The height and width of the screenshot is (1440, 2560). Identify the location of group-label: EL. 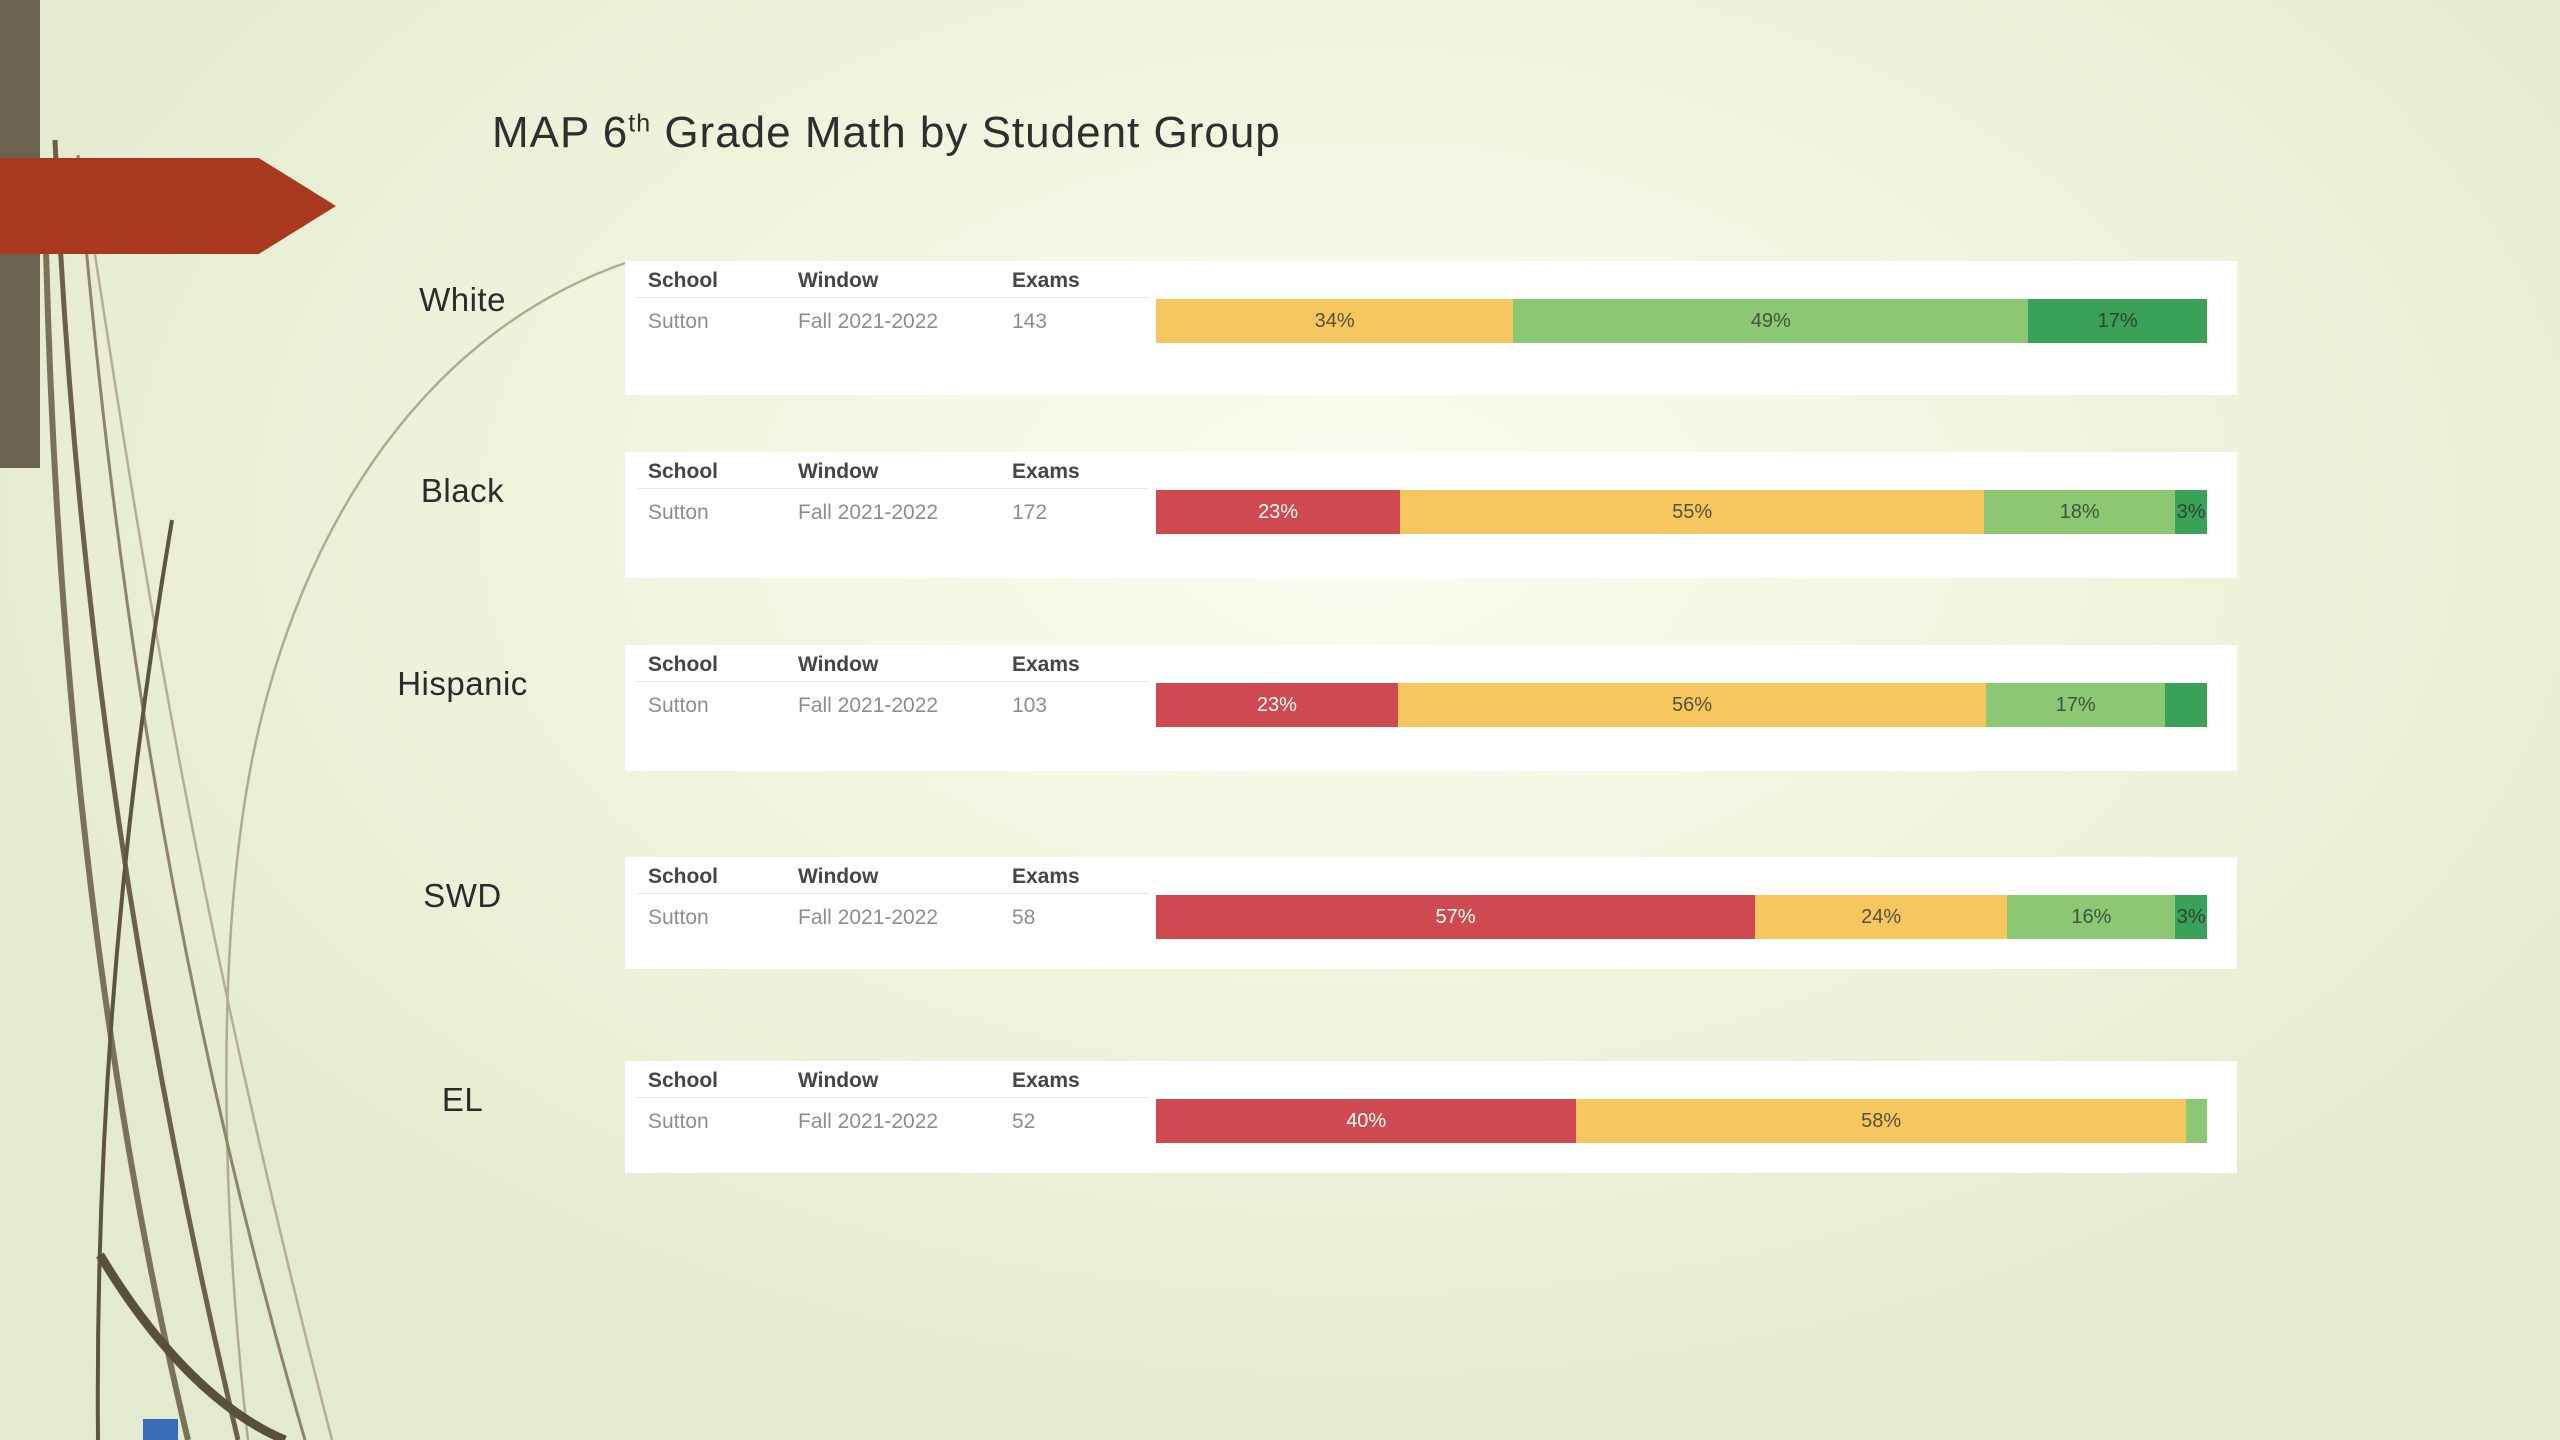
(462, 1099).